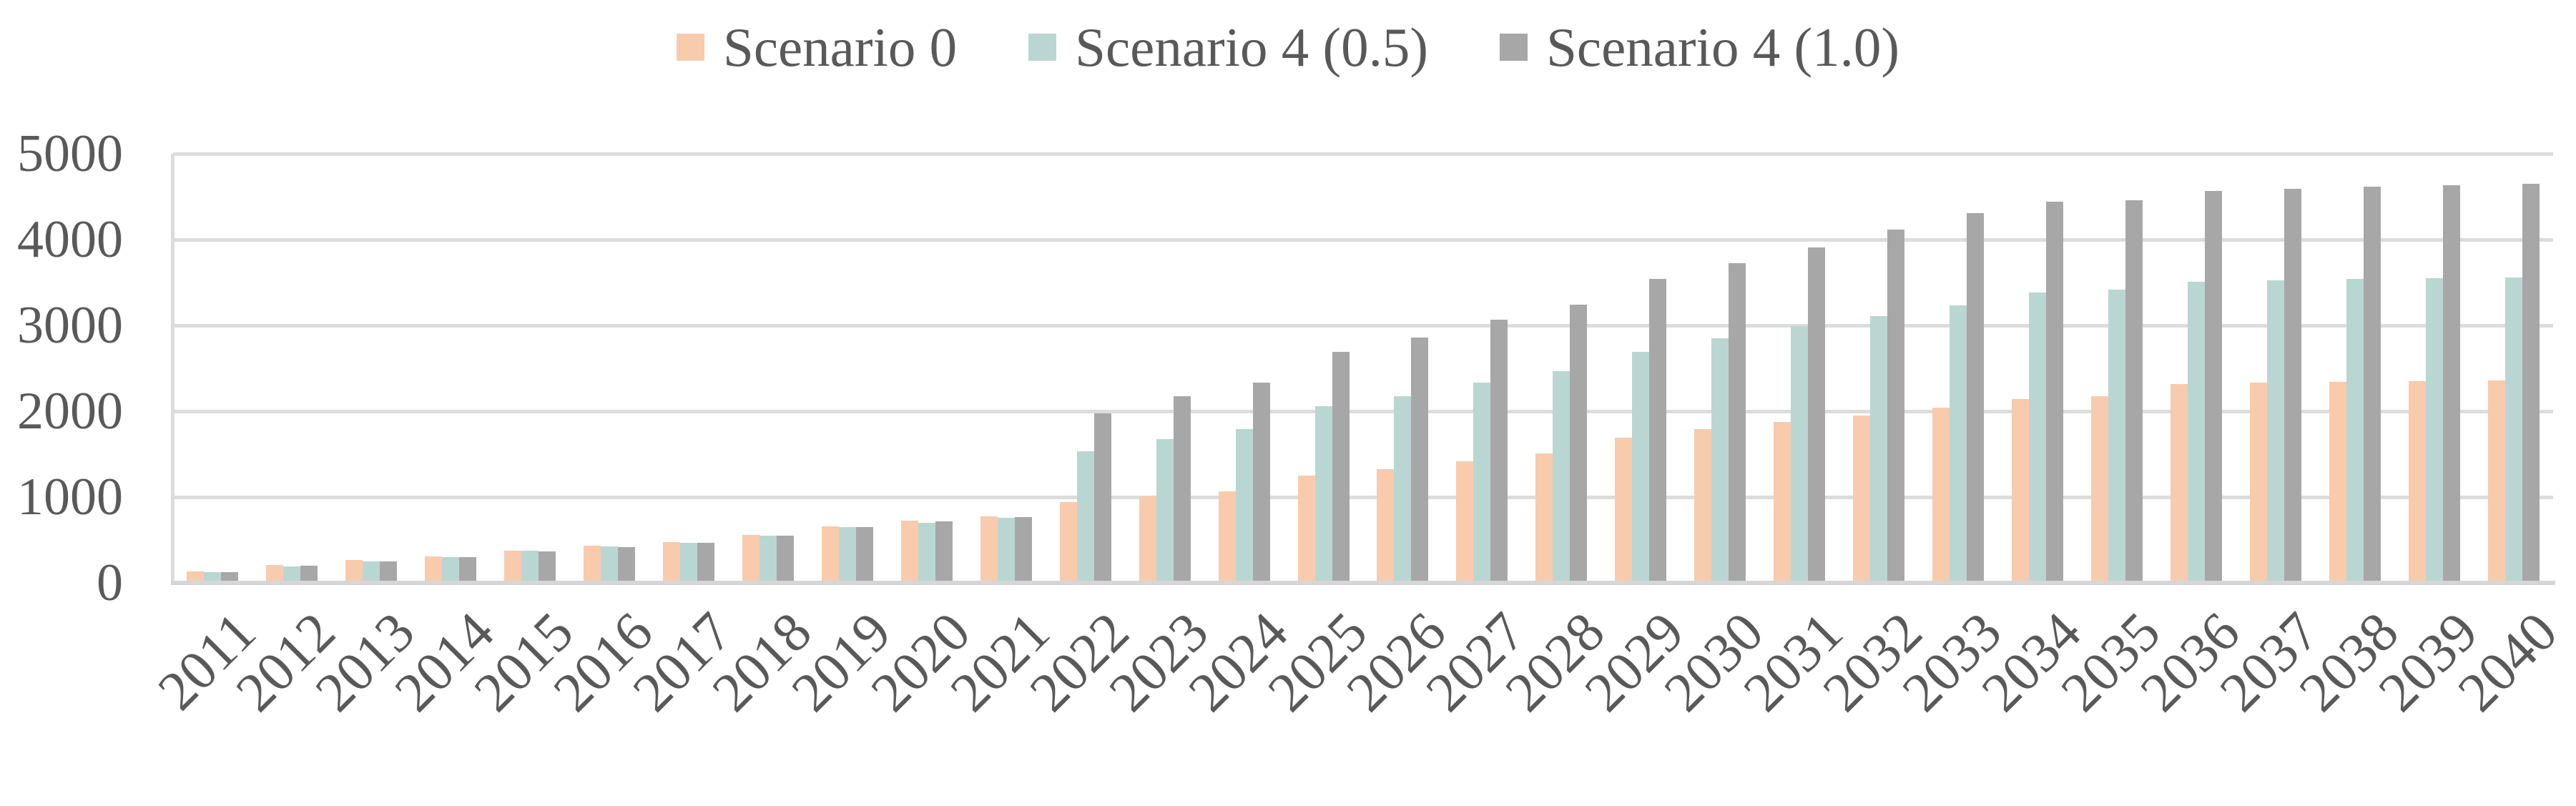 The width and height of the screenshot is (2576, 806). Describe the element at coordinates (926, 368) in the screenshot. I see `bar-group-2020` at that location.